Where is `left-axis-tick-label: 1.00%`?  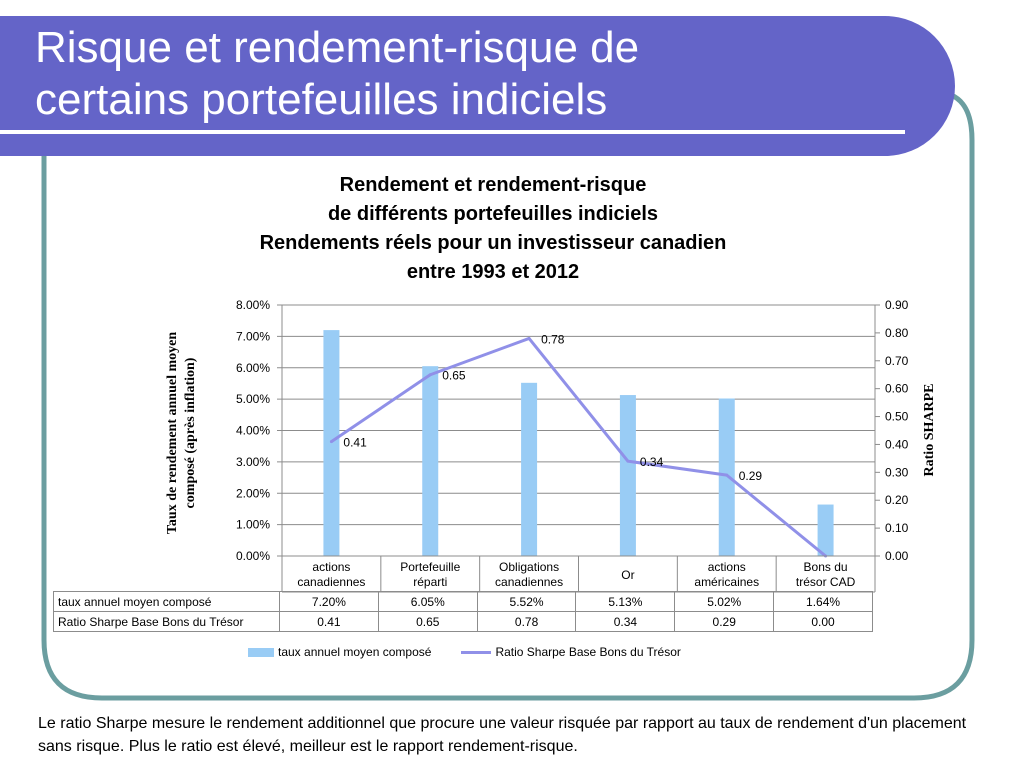
left-axis-tick-label: 1.00% is located at coordinates (253, 525).